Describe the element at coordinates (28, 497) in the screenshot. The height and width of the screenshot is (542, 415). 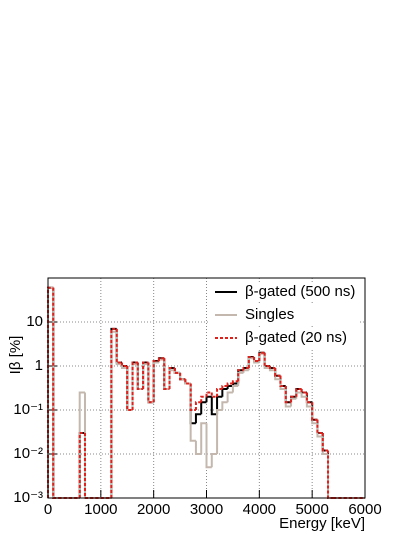
I see `y-tick-label: 10⁻³` at that location.